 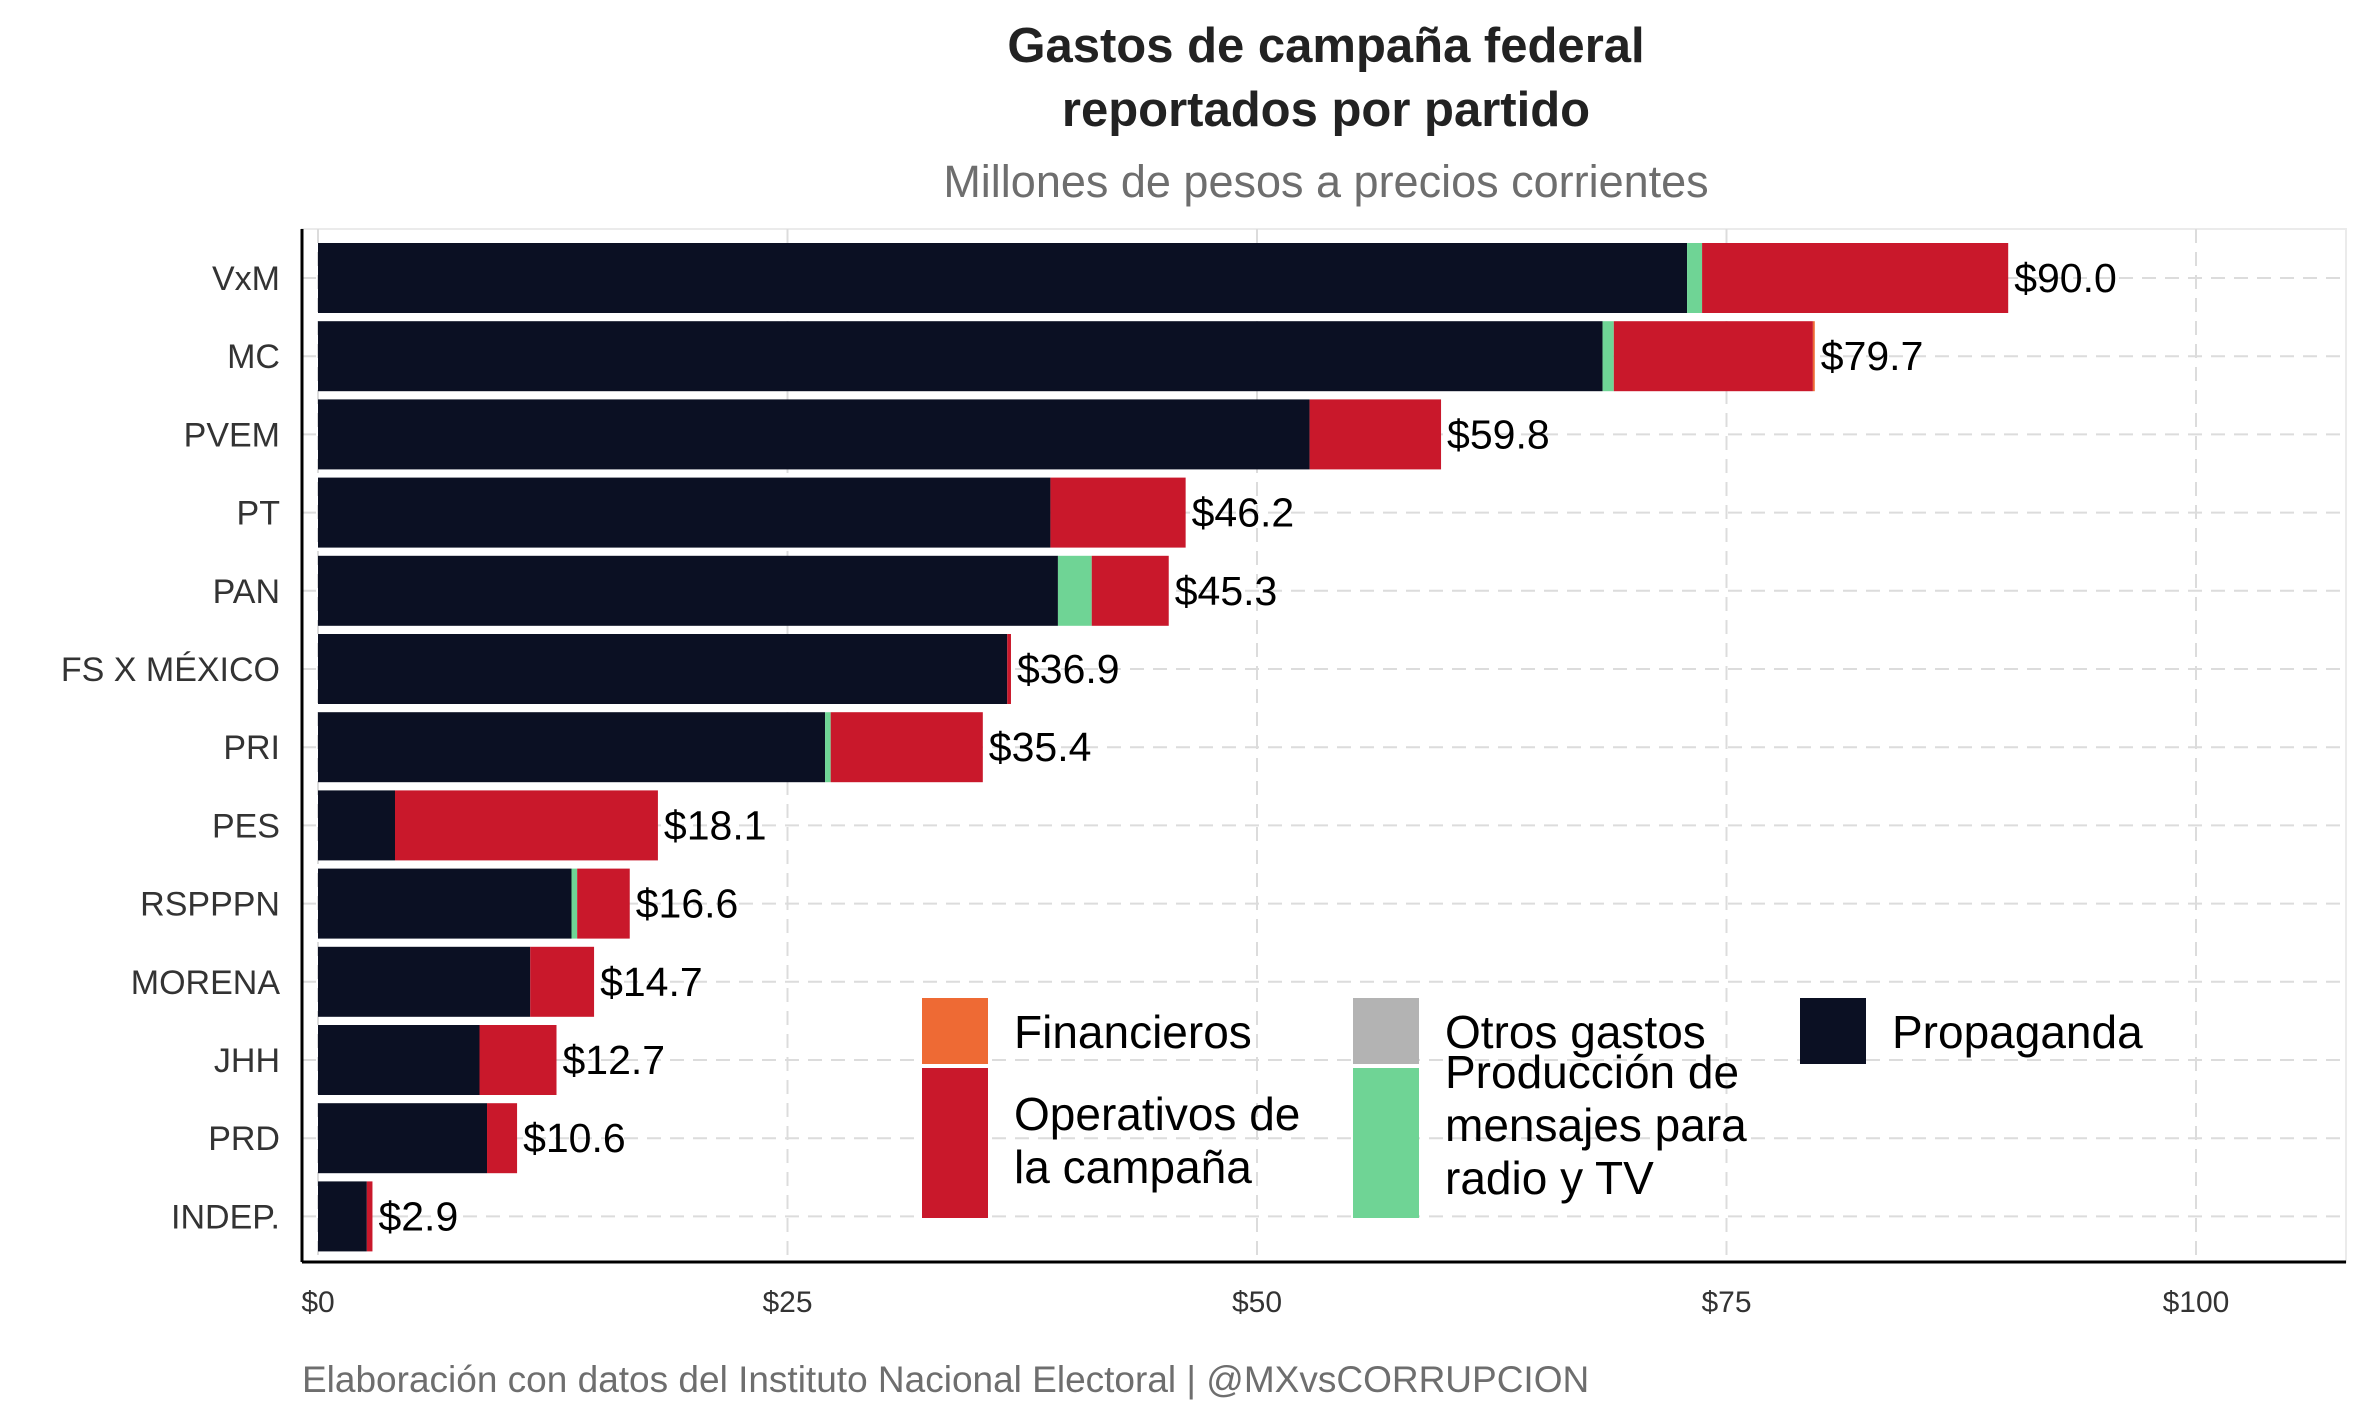 I want to click on total-label: $35.4, so click(x=1040, y=747).